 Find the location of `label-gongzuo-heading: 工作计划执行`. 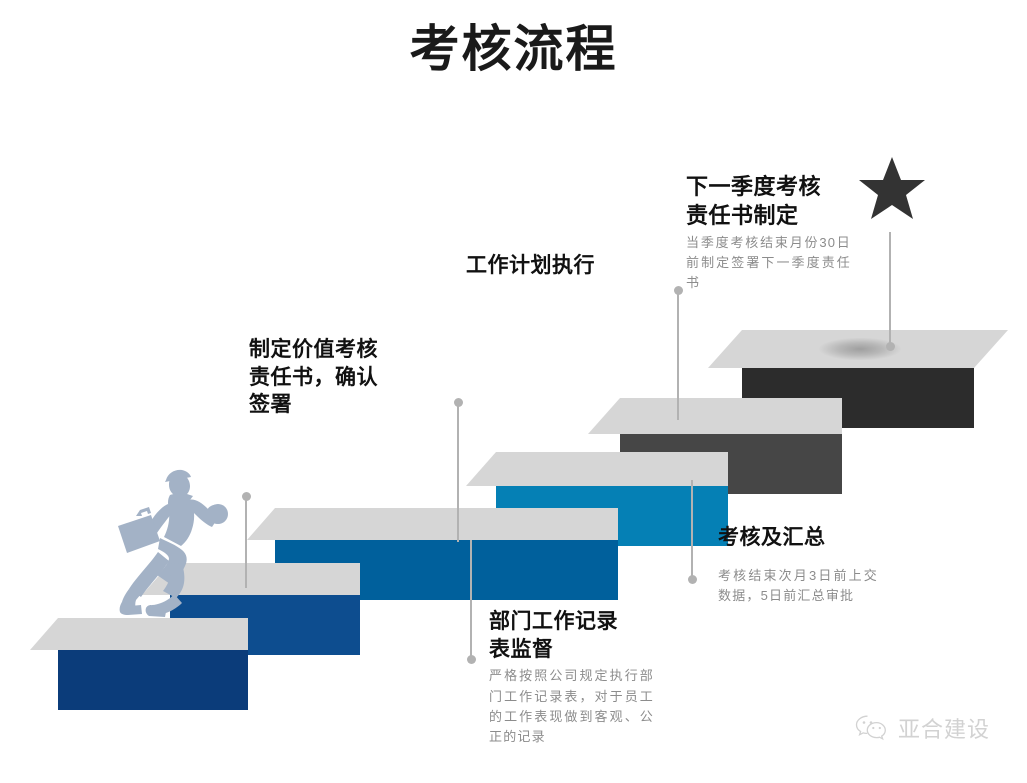

label-gongzuo-heading: 工作计划执行 is located at coordinates (530, 265).